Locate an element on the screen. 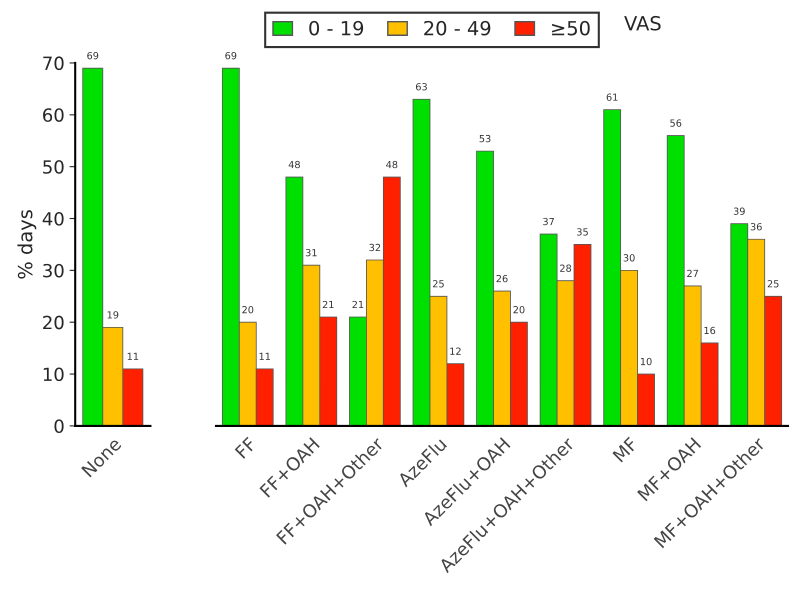 The image size is (800, 594). data-label: 56 is located at coordinates (676, 123).